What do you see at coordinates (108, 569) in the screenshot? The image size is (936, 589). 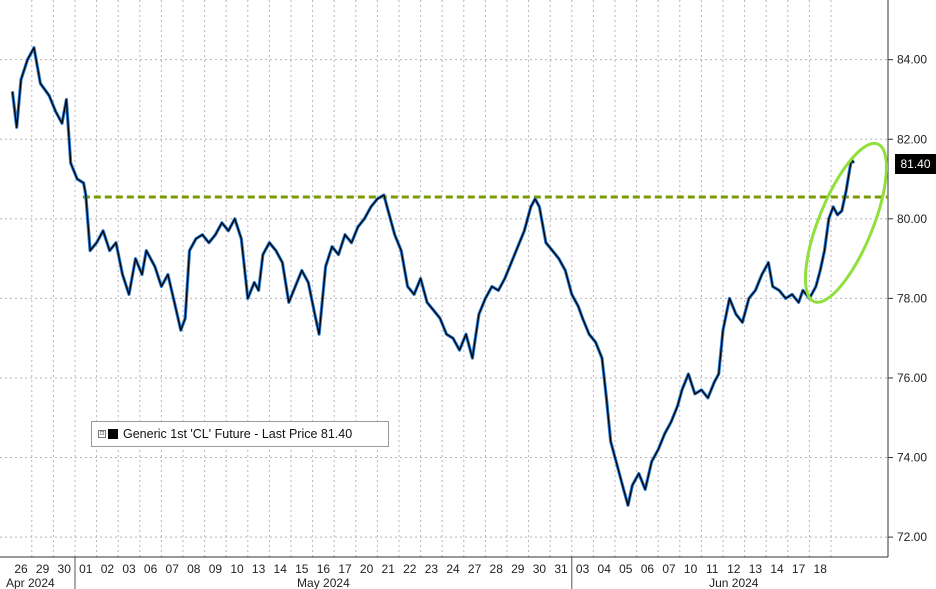 I see `x-tick-label: 02` at bounding box center [108, 569].